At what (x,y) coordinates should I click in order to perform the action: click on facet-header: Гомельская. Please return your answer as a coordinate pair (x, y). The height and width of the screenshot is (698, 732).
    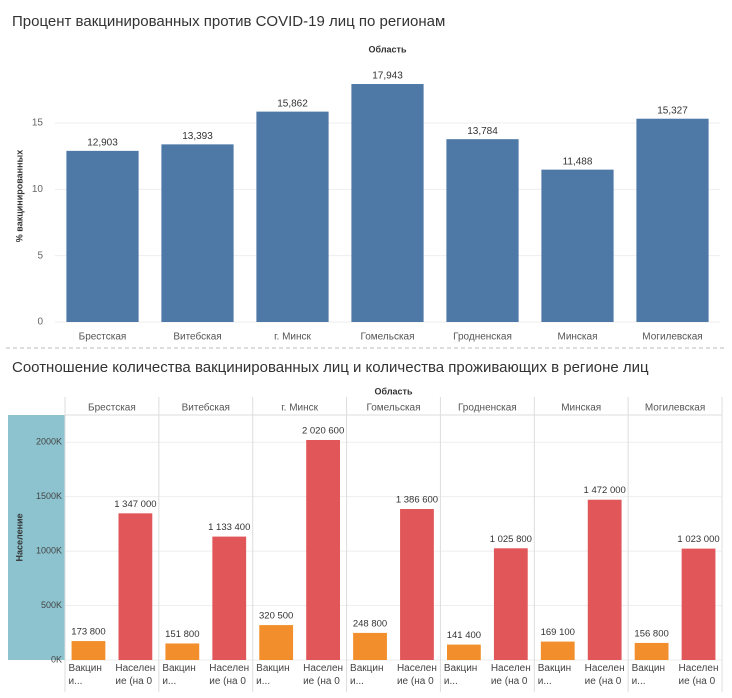
    Looking at the image, I should click on (393, 408).